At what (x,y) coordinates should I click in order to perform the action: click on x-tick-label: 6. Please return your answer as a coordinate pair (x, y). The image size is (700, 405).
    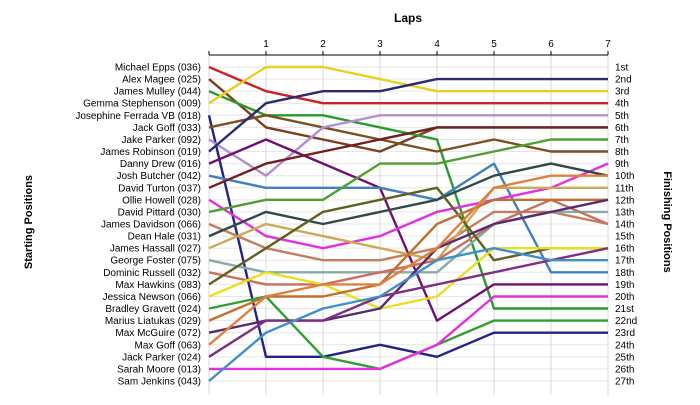
    Looking at the image, I should click on (551, 44).